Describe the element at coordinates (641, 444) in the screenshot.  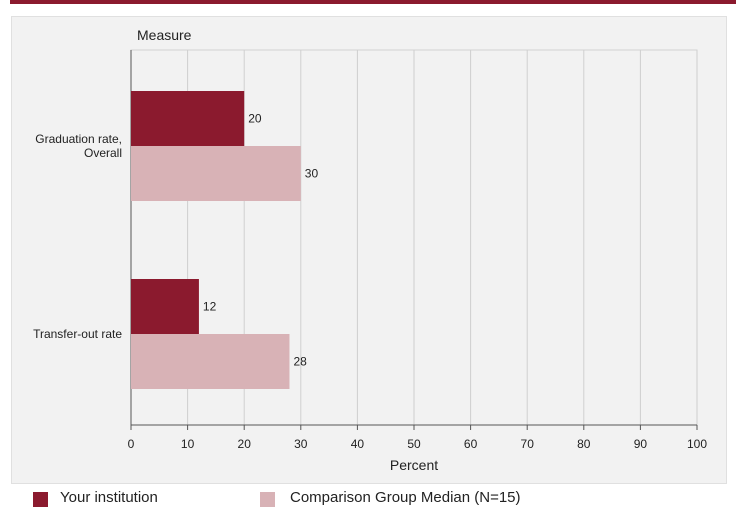
I see `x-tick-label: 90` at that location.